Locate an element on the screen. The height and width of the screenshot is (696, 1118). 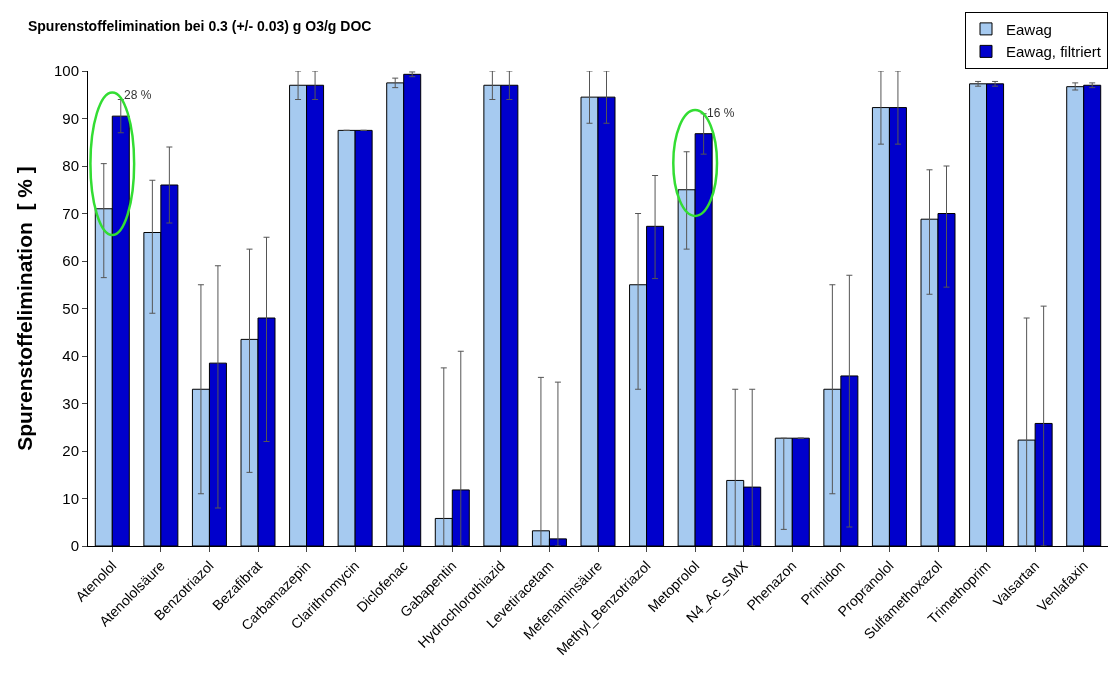
annotation: 28 % is located at coordinates (138, 95).